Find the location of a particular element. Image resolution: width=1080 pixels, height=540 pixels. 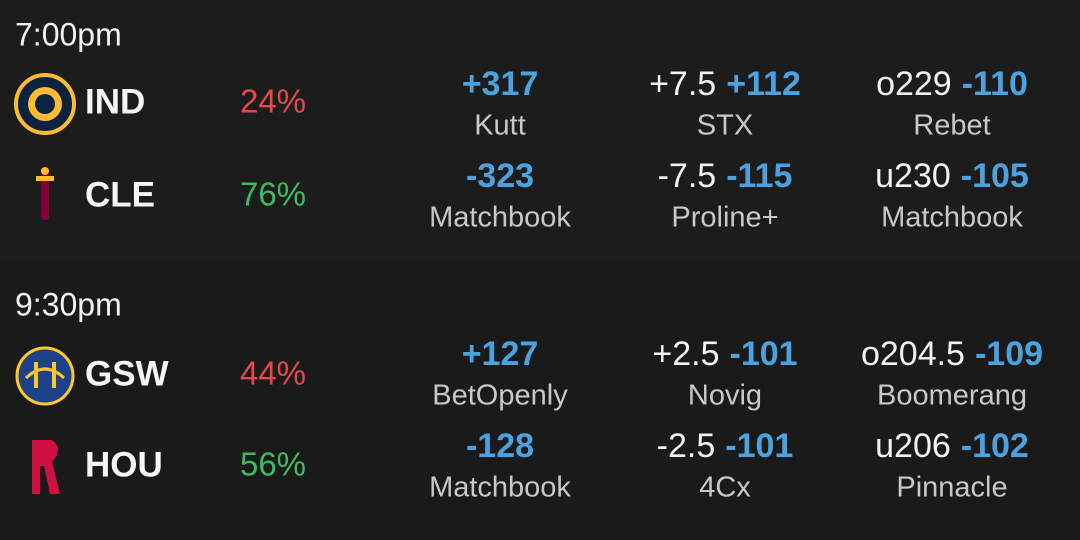

total-price: o204.5 -109 is located at coordinates (952, 354).